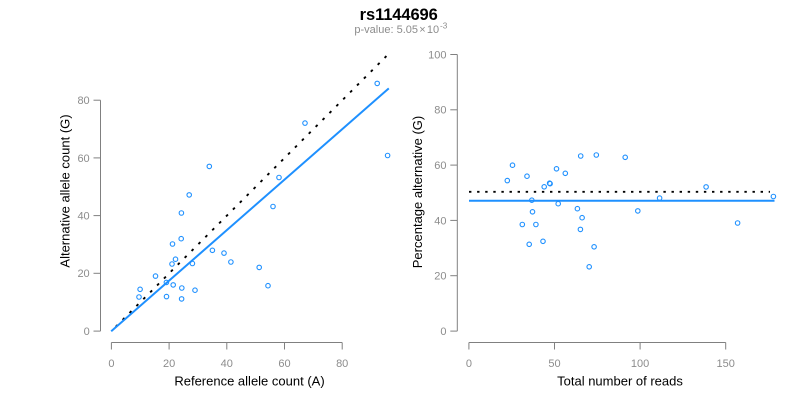 This screenshot has width=800, height=405. What do you see at coordinates (64, 190) in the screenshot?
I see `svg-text: Alternative allele count (G)` at bounding box center [64, 190].